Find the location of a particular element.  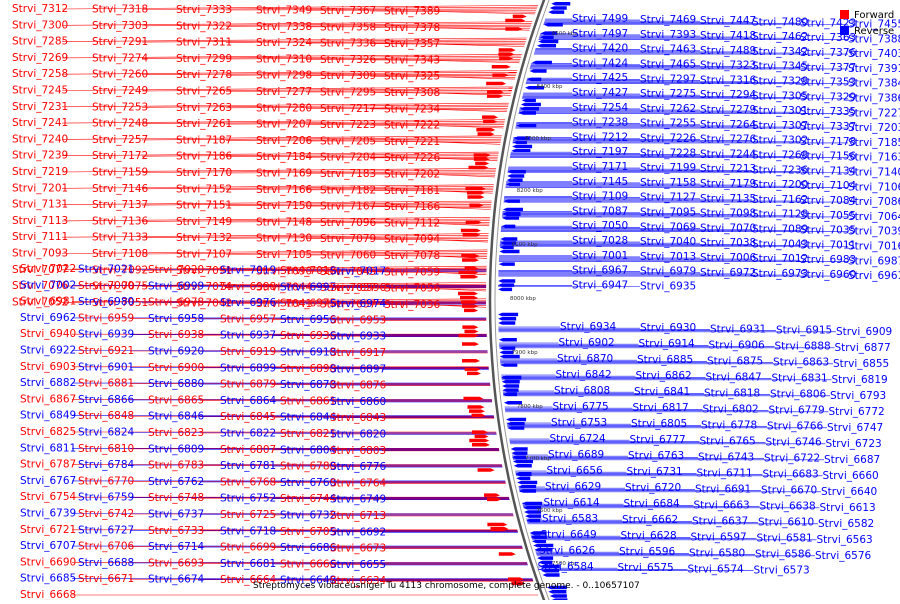

gene-label: Strvi_7261 is located at coordinates (204, 124).